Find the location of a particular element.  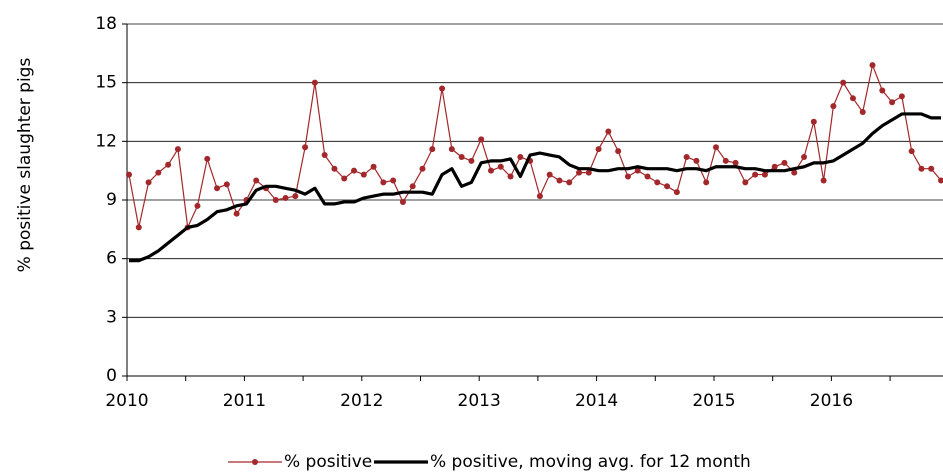

y-tick-label: 3 is located at coordinates (111, 317).